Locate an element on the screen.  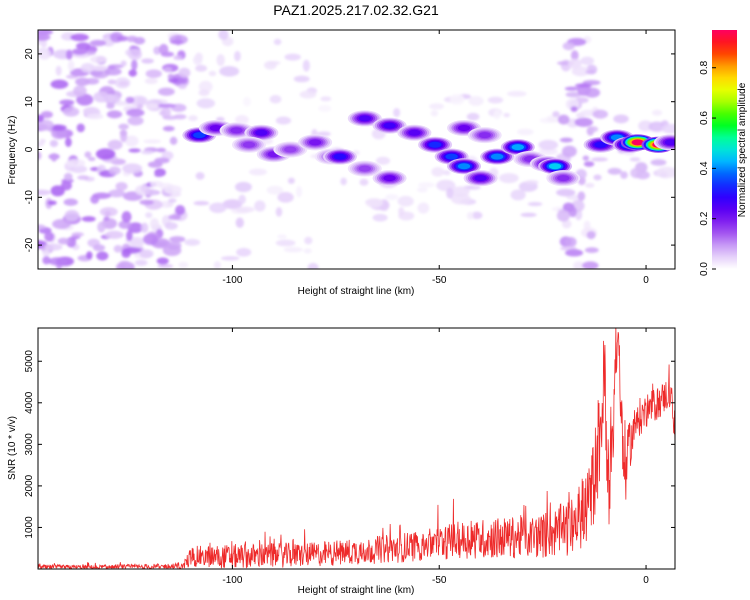
x-tick-label: 0 is located at coordinates (646, 580).